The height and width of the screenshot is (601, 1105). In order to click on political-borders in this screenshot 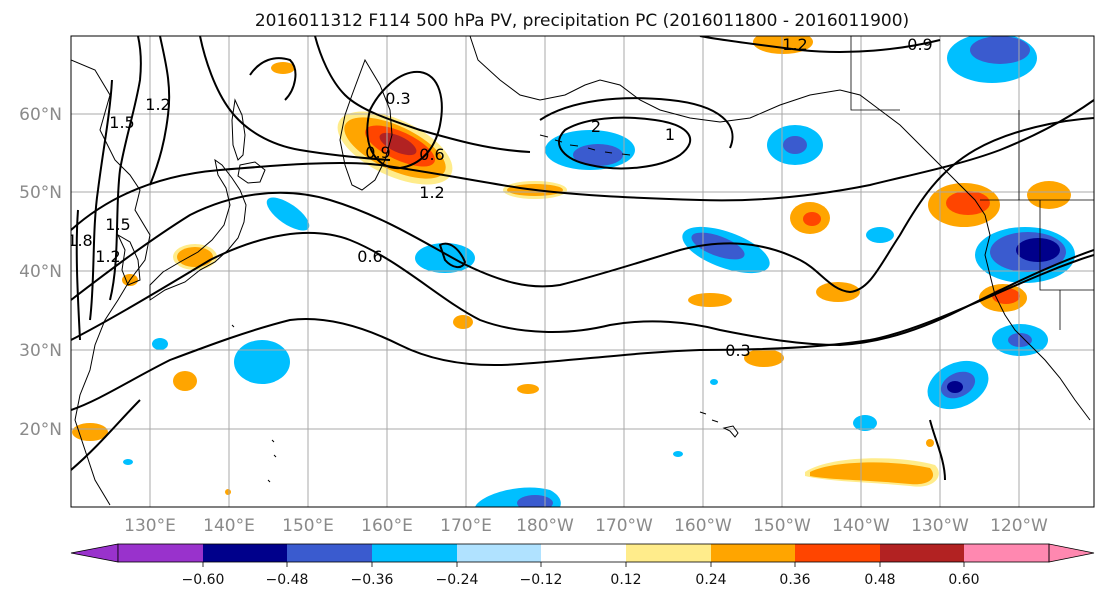, I will do `click(972, 183)`.